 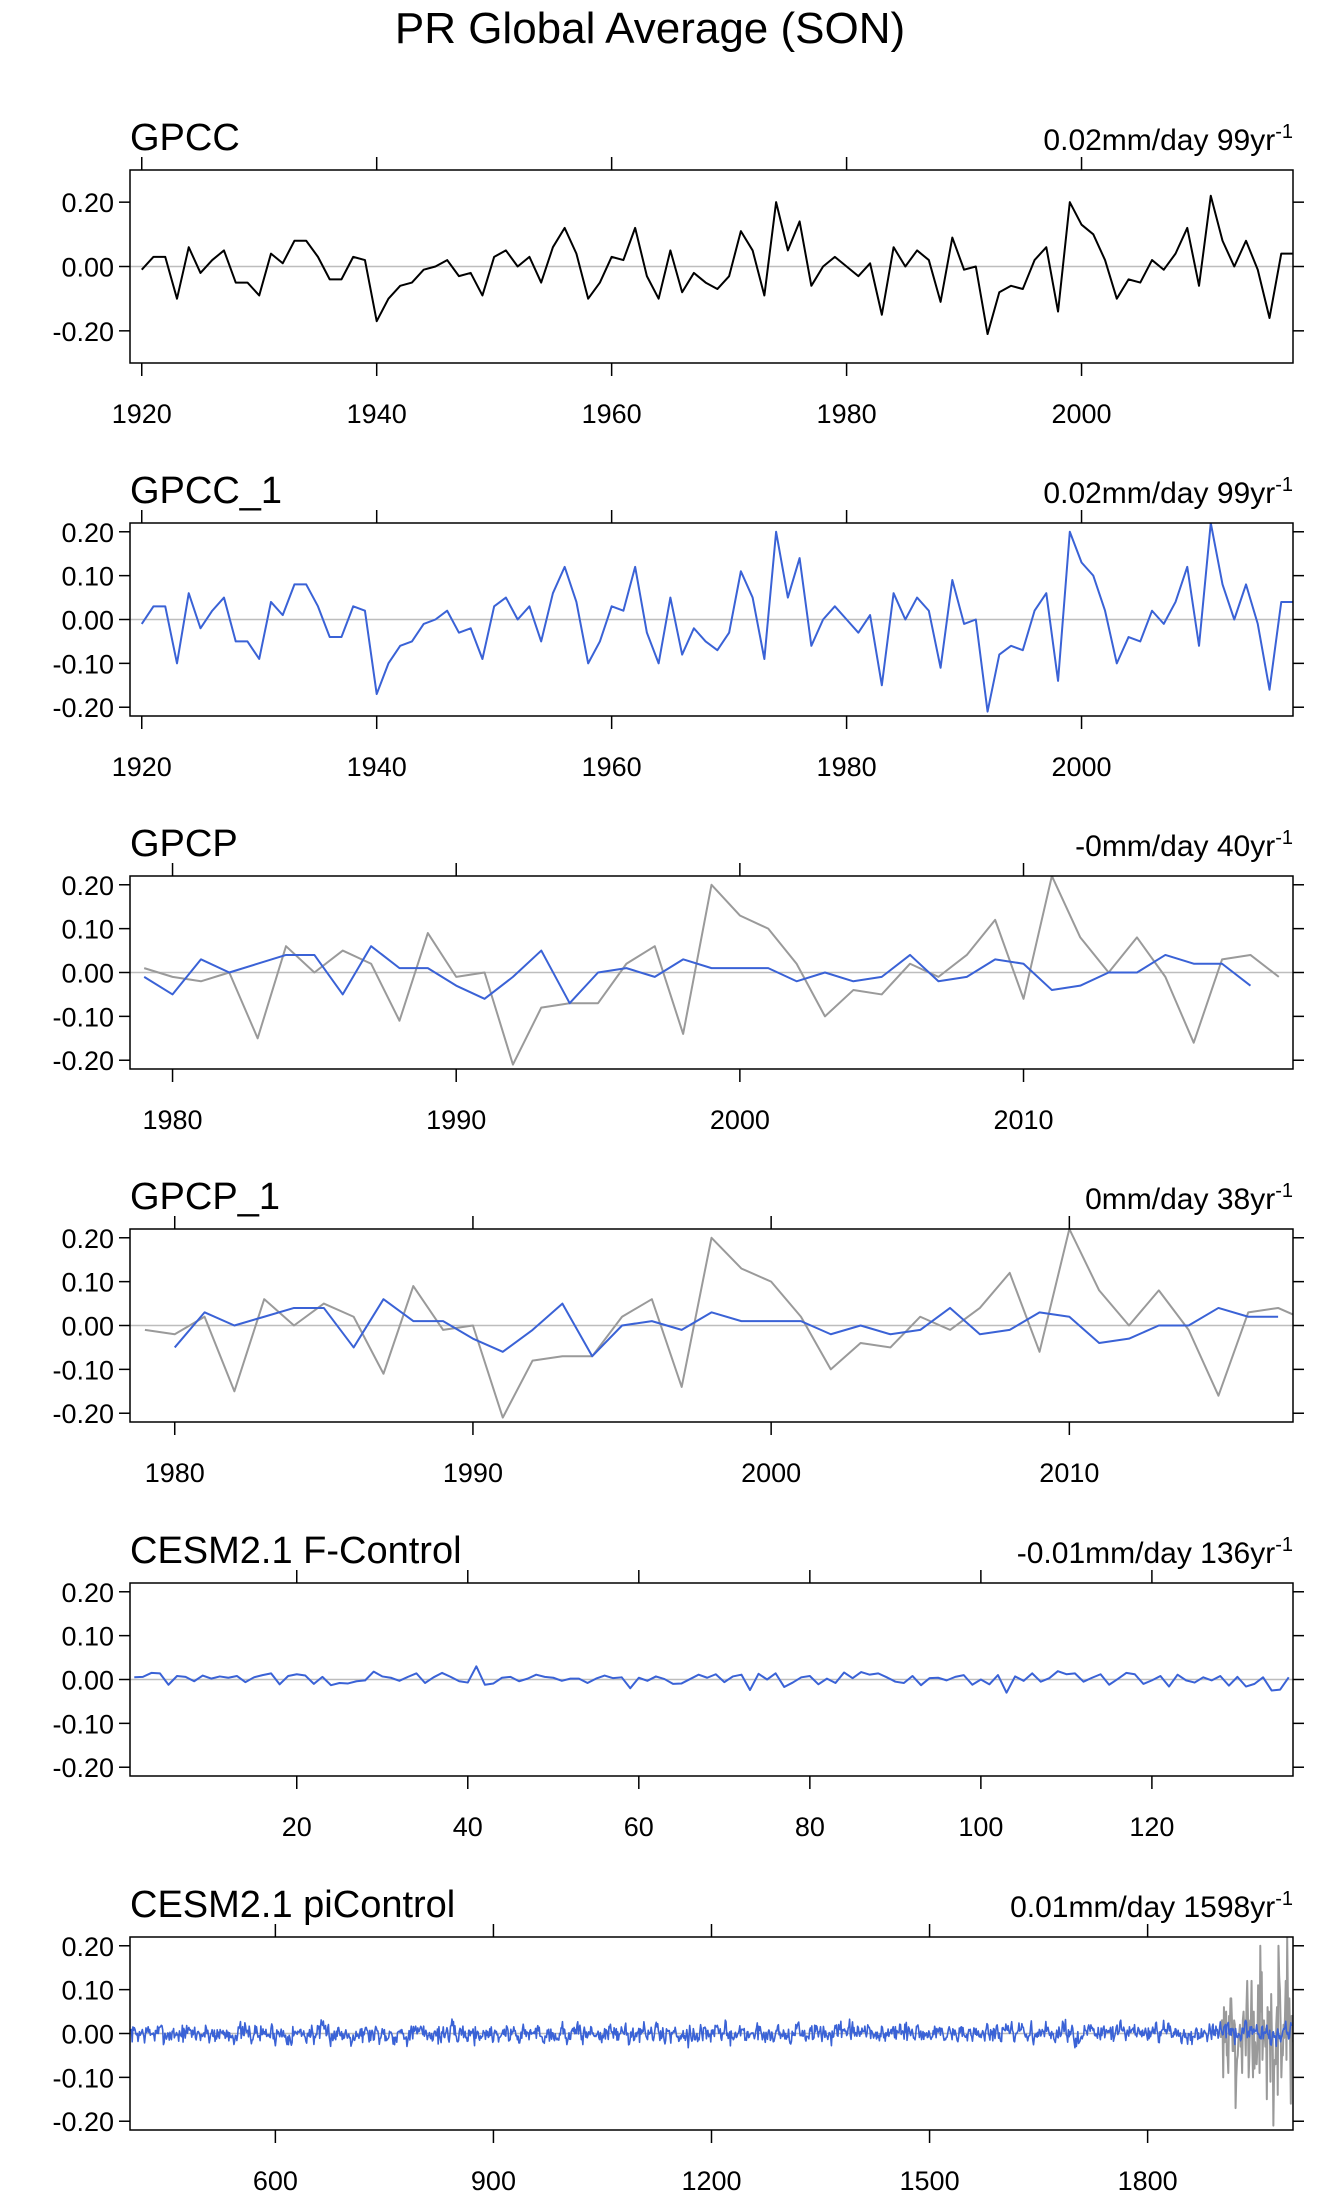 What do you see at coordinates (275, 2181) in the screenshot?
I see `x-tick-label: 600` at bounding box center [275, 2181].